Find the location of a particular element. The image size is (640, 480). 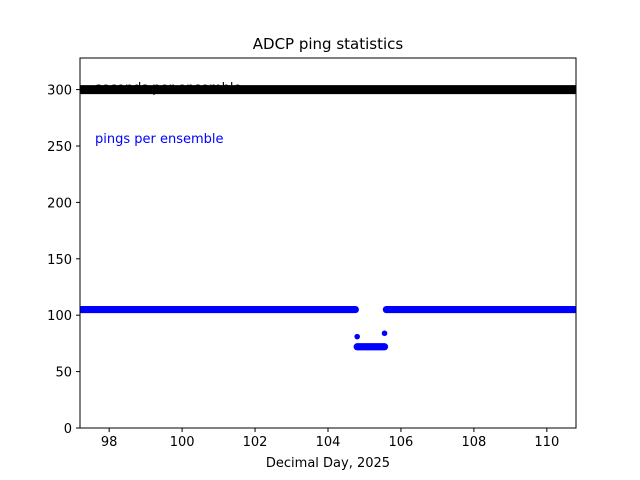

x-tick-label-6: 110 is located at coordinates (546, 442).